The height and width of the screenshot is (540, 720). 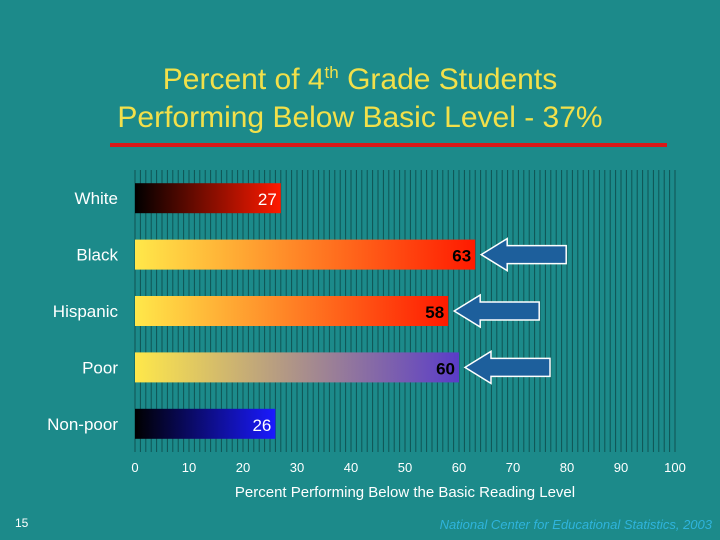 I want to click on category-label: Non-poor, so click(x=82, y=424).